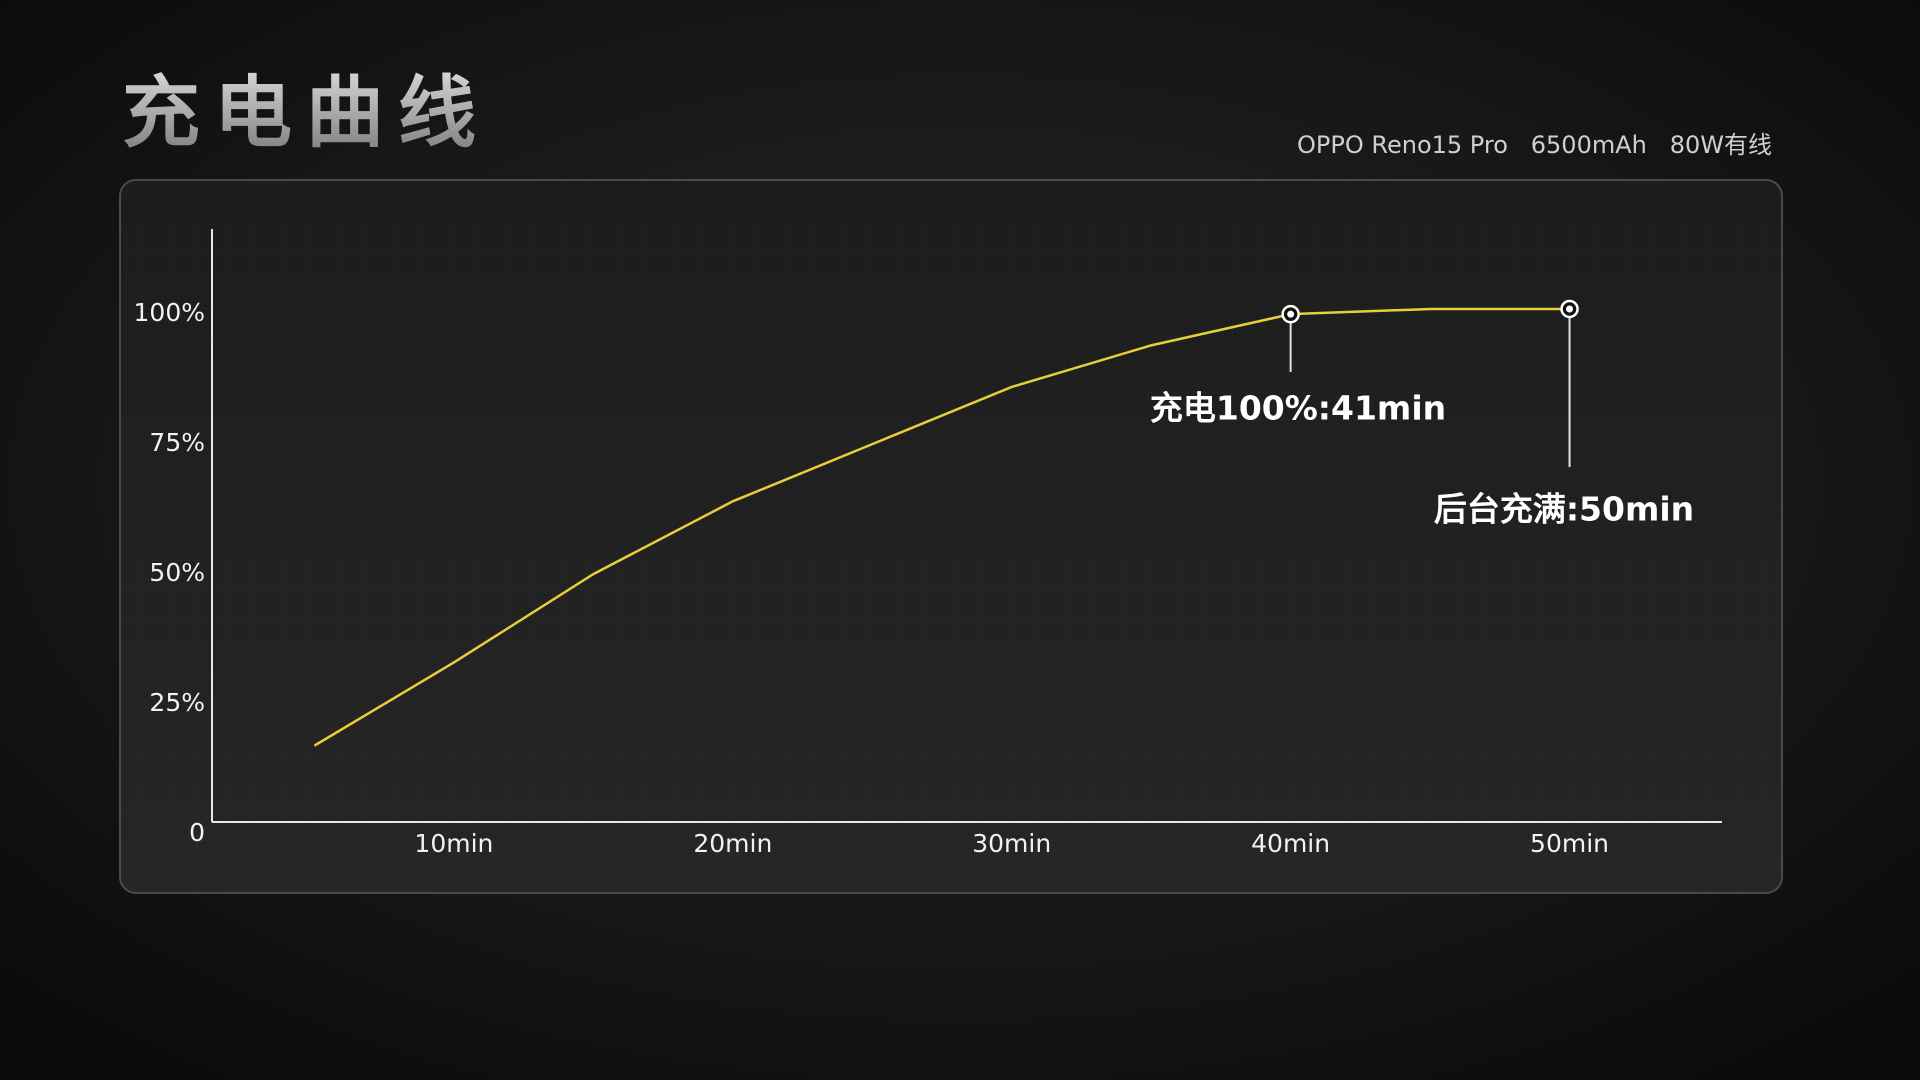 Image resolution: width=1920 pixels, height=1080 pixels. What do you see at coordinates (1011, 843) in the screenshot?
I see `x-tick-label: 30min` at bounding box center [1011, 843].